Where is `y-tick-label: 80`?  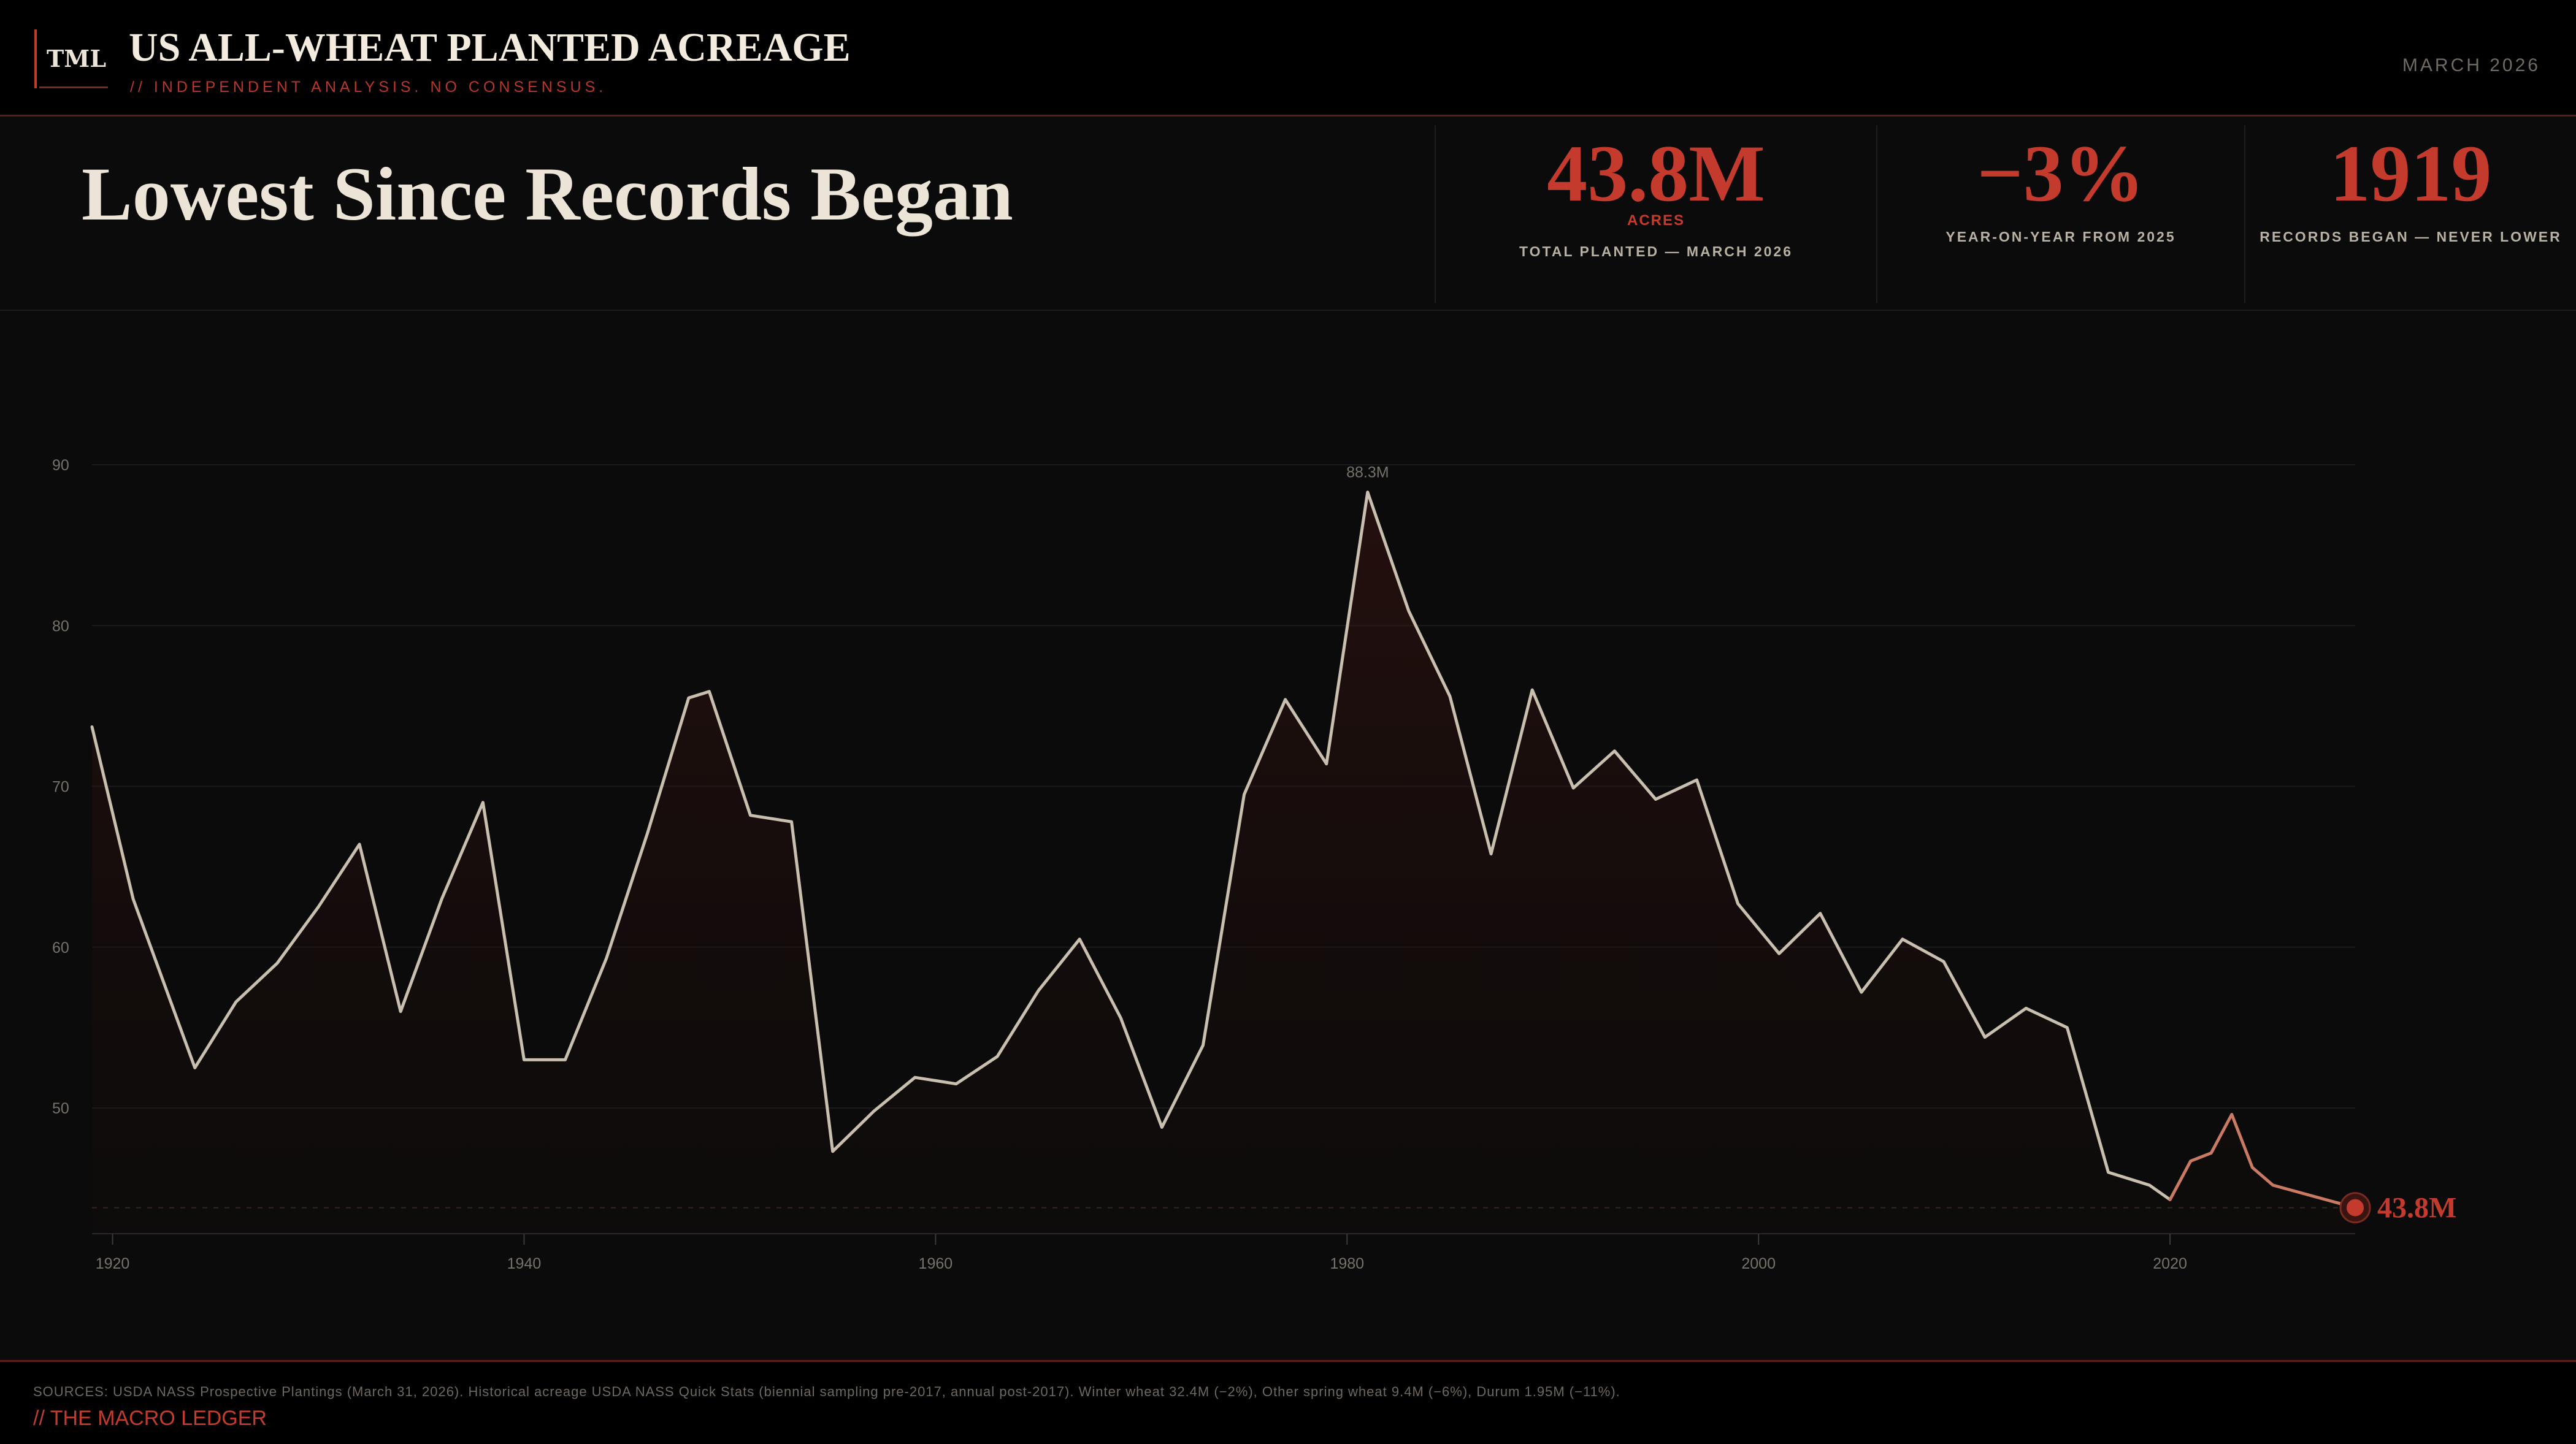 y-tick-label: 80 is located at coordinates (60, 626).